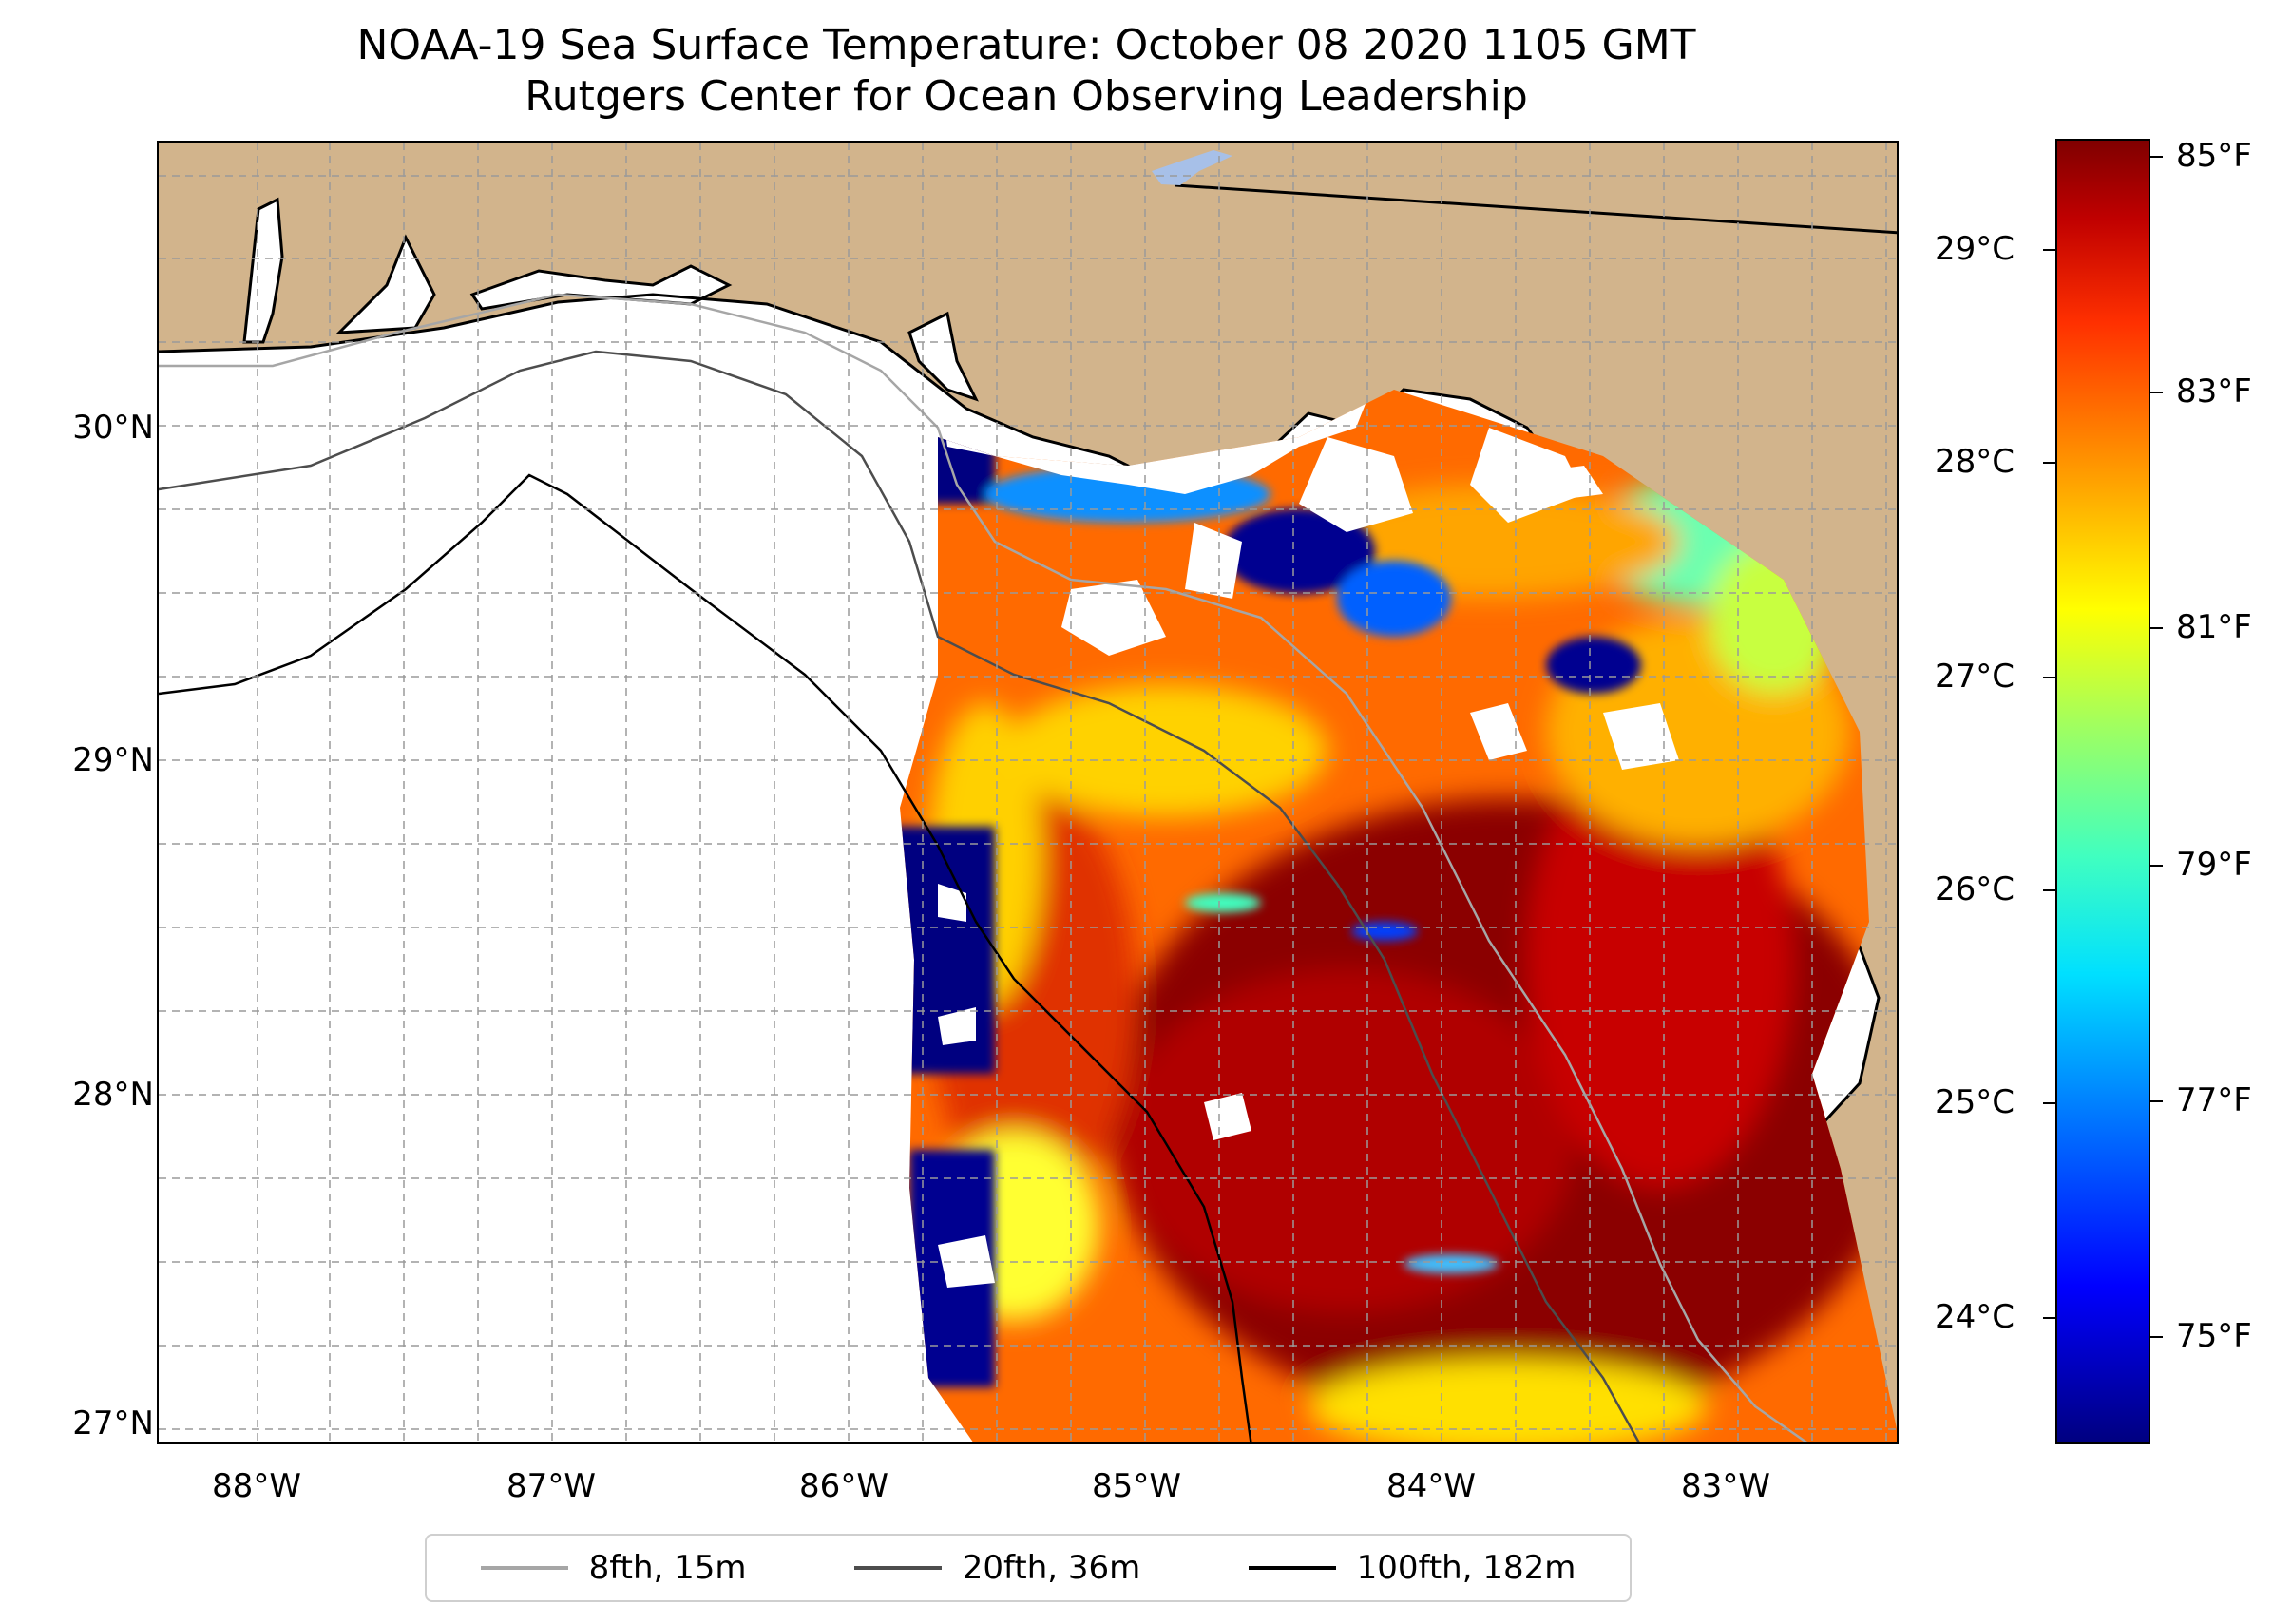 The image size is (2292, 1624). What do you see at coordinates (843, 1486) in the screenshot?
I see `lon-tick-86w: 86°W` at bounding box center [843, 1486].